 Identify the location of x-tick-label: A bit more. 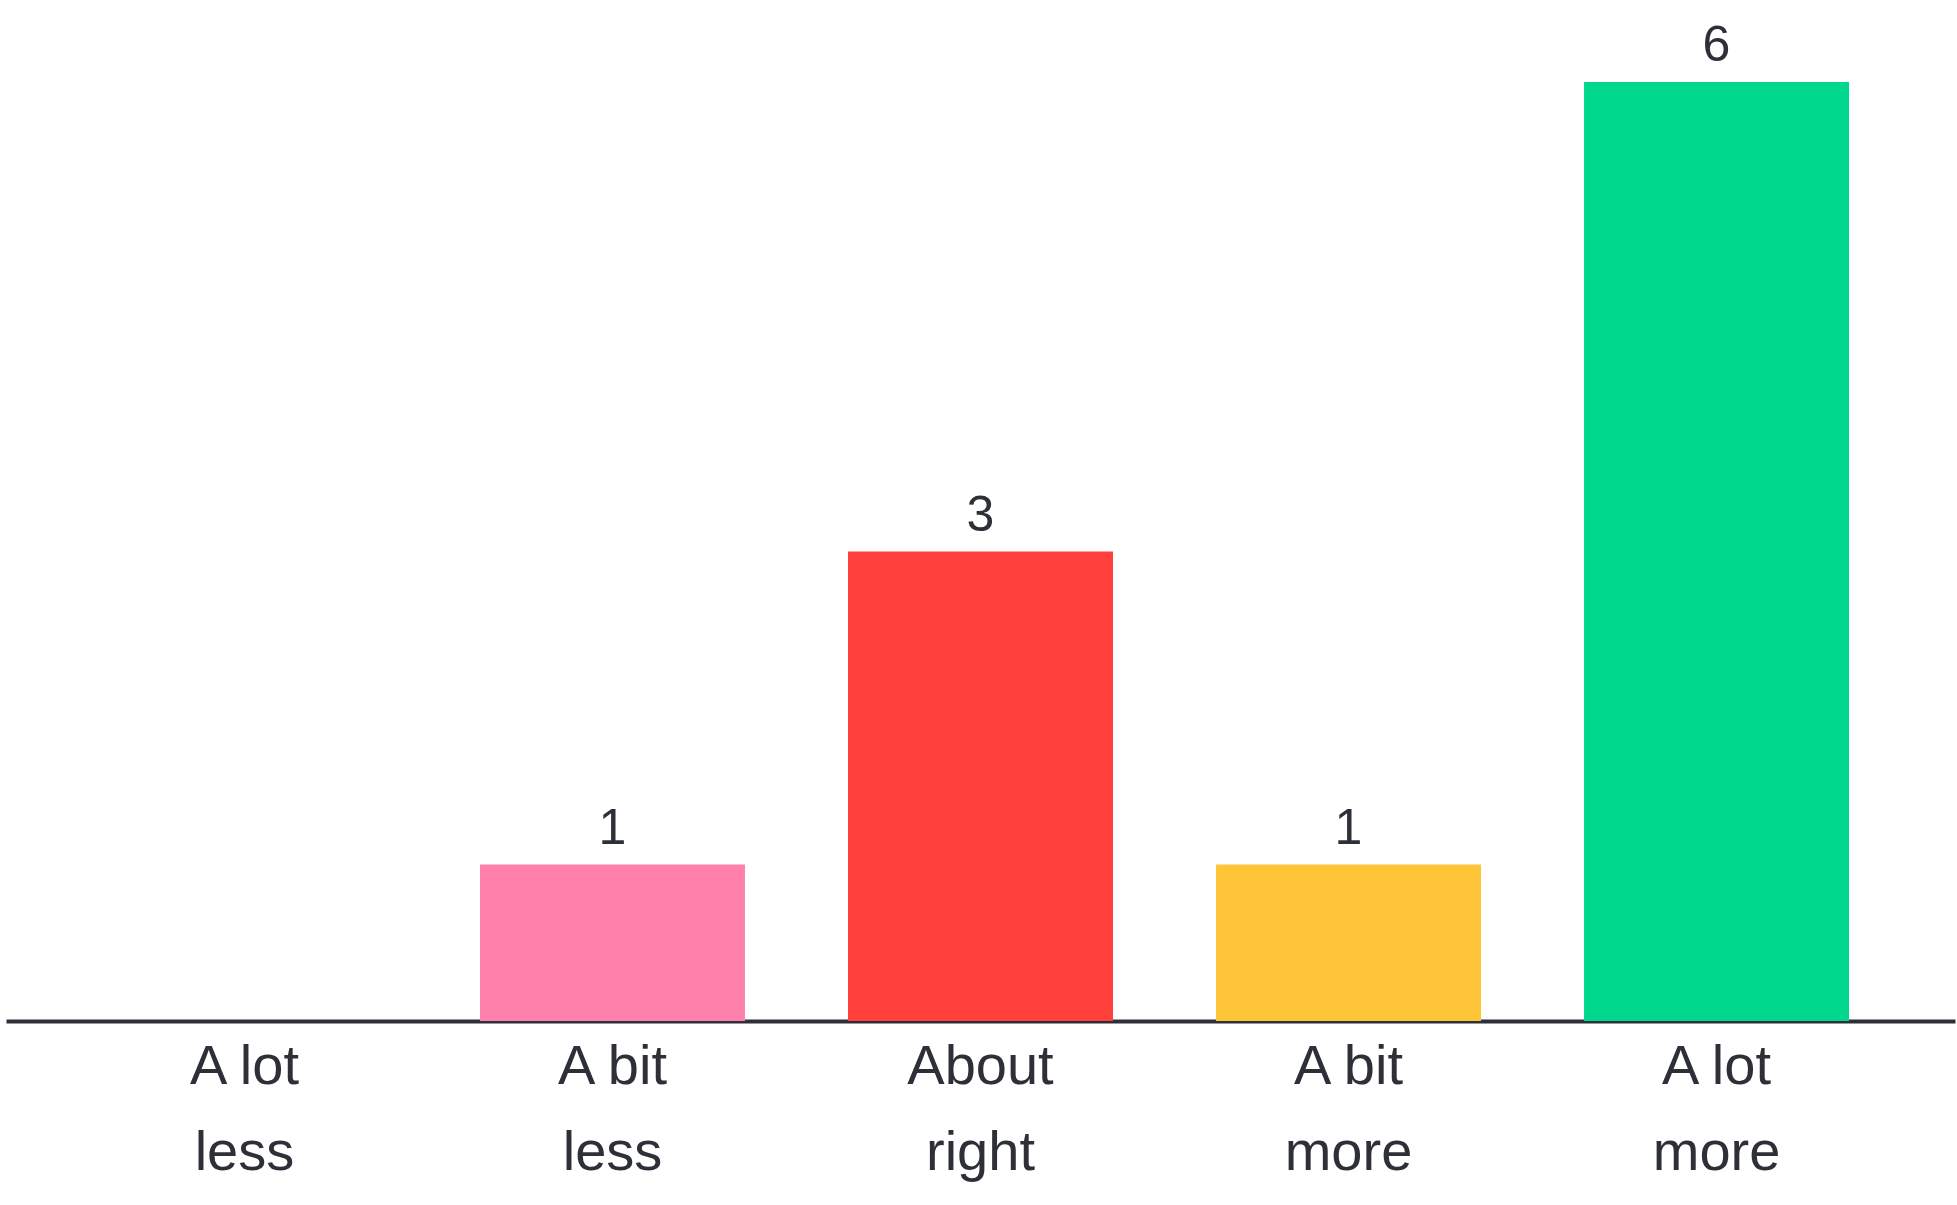
(1348, 1107).